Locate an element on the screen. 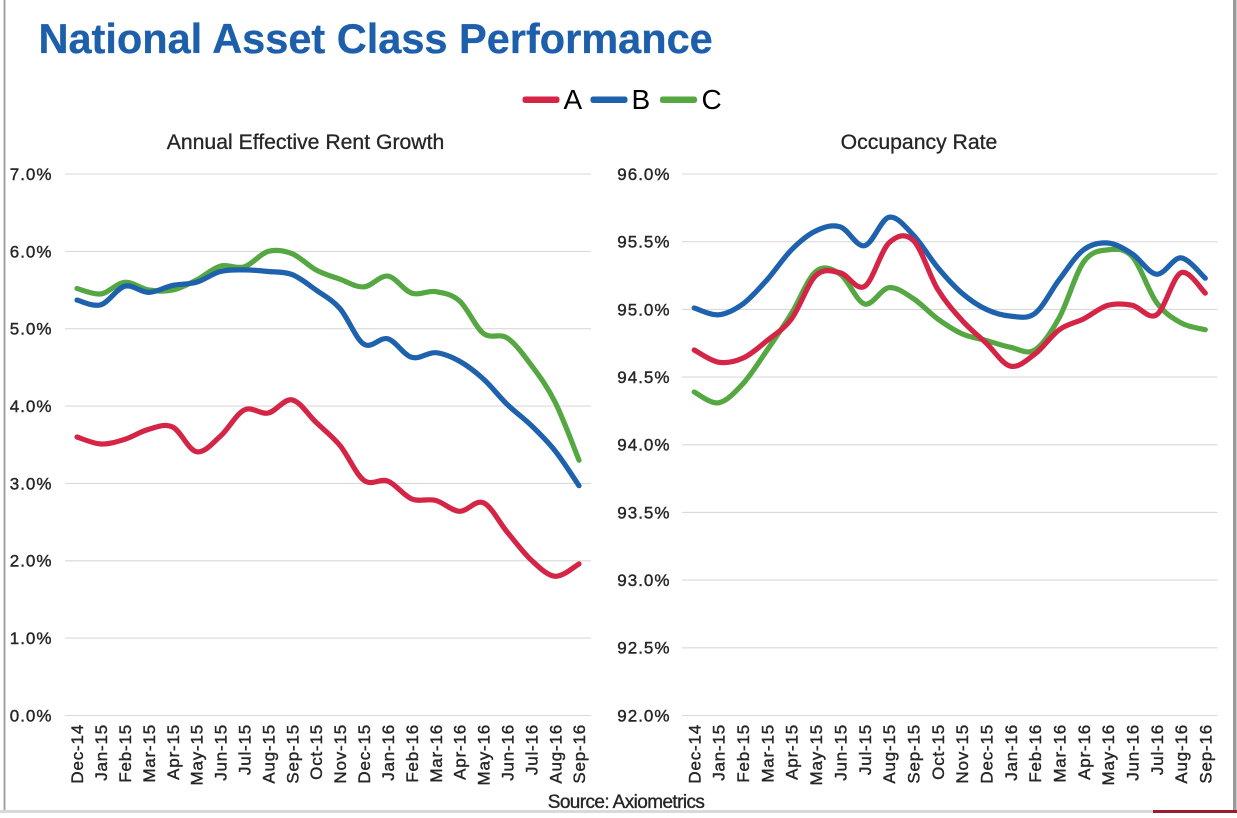  svg-text: 2.0% is located at coordinates (31, 561).